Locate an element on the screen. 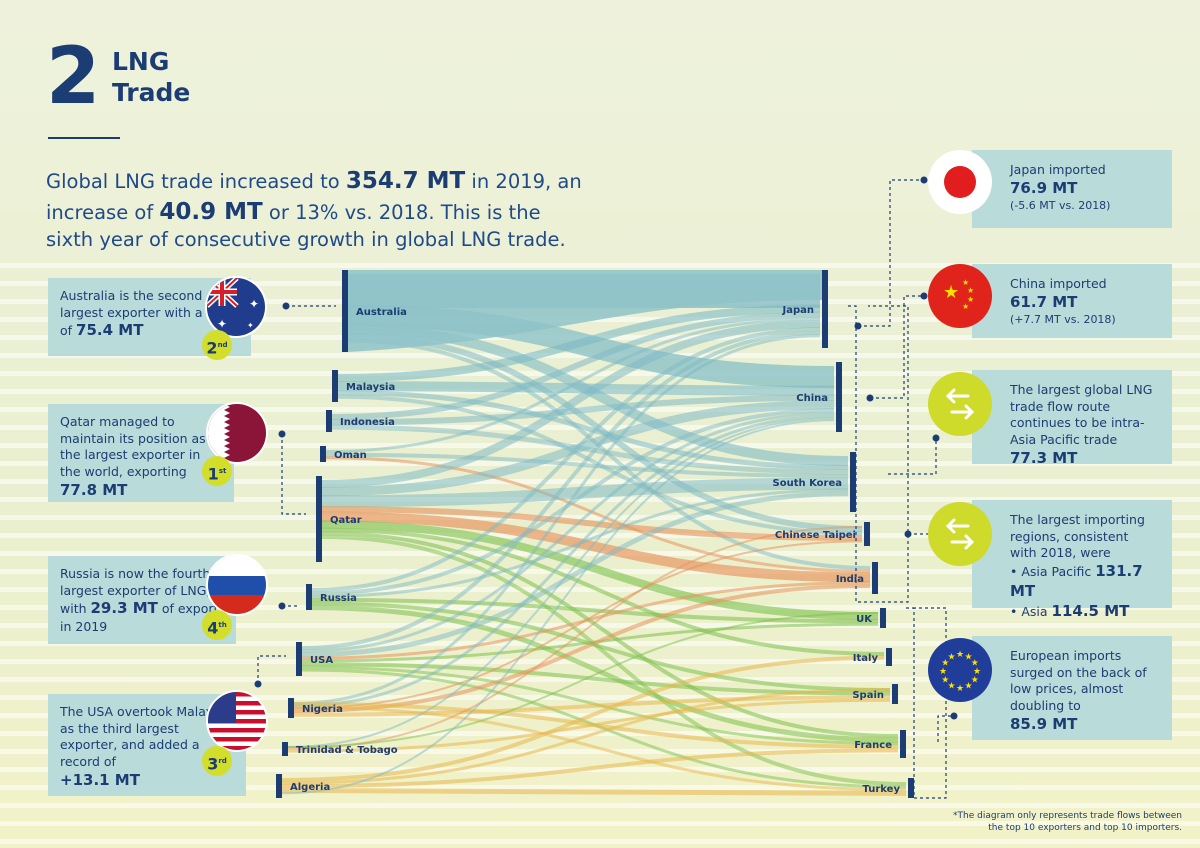 The image size is (1200, 848). eu-flag-icon: ★ ★ ★ ★ ★ ★ ★ ★ ★ ★ ★ ★ is located at coordinates (960, 670).